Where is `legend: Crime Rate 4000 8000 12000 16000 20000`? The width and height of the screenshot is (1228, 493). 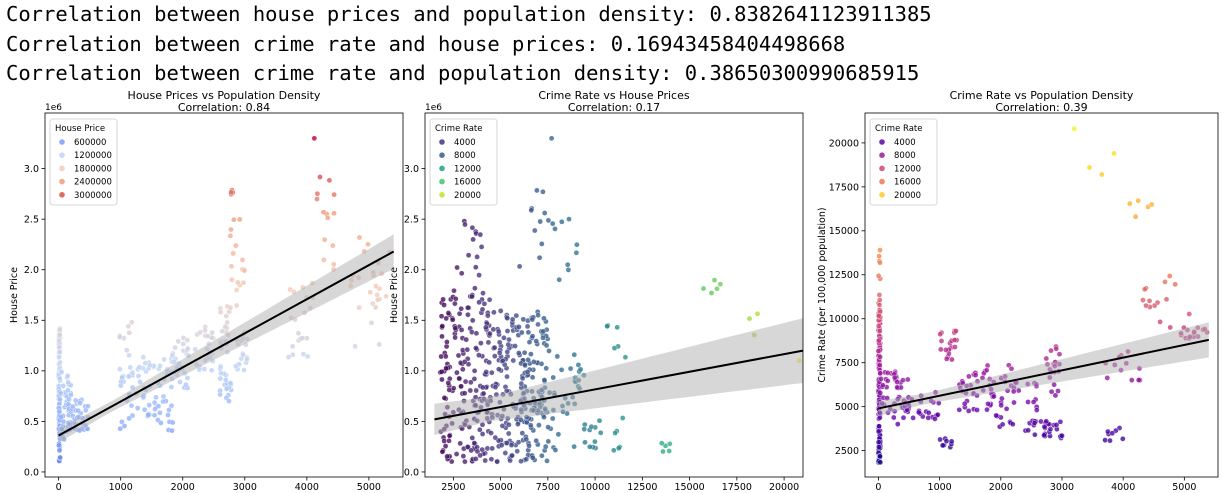
legend: Crime Rate 4000 8000 12000 16000 20000 is located at coordinates (903, 162).